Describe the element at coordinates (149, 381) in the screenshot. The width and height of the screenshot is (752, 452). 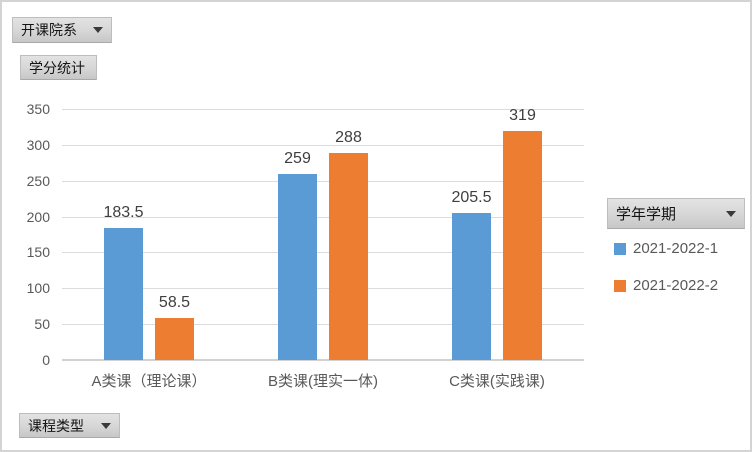
I see `x-axis-category-label: A类课（理论课）` at that location.